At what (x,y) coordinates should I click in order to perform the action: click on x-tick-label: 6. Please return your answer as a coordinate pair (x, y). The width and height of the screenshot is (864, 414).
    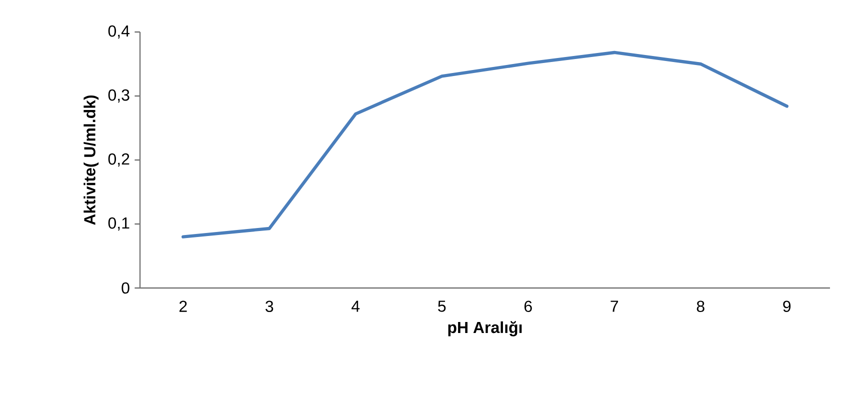
    Looking at the image, I should click on (528, 306).